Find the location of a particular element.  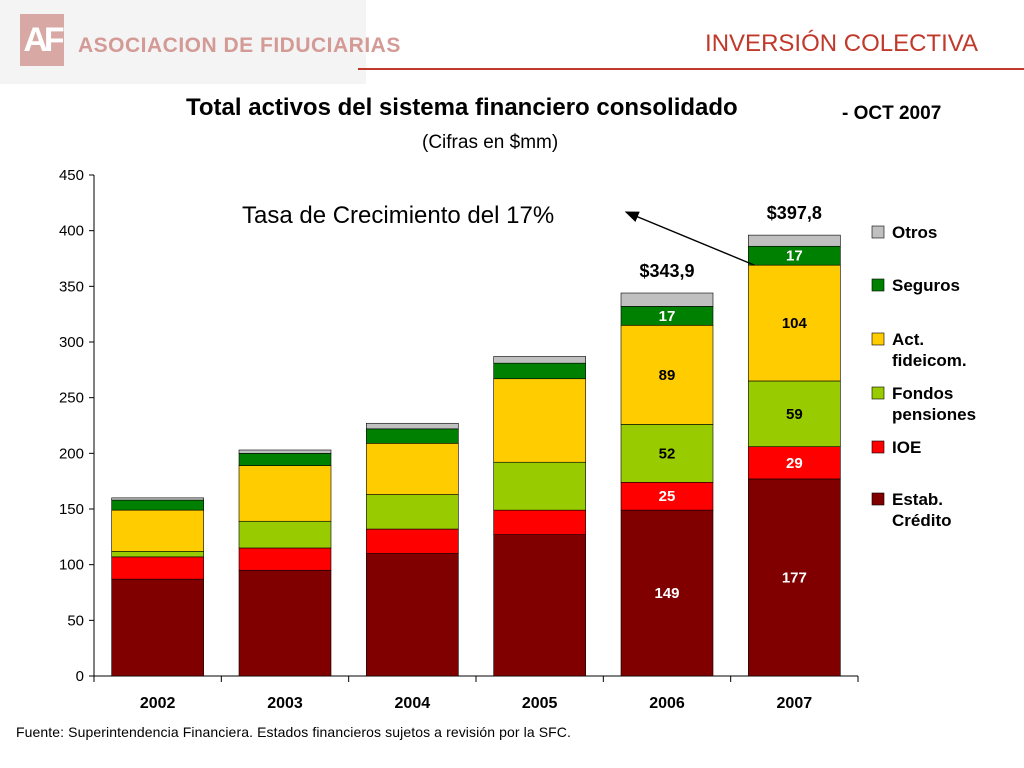

total-label: $397,8 is located at coordinates (794, 213).